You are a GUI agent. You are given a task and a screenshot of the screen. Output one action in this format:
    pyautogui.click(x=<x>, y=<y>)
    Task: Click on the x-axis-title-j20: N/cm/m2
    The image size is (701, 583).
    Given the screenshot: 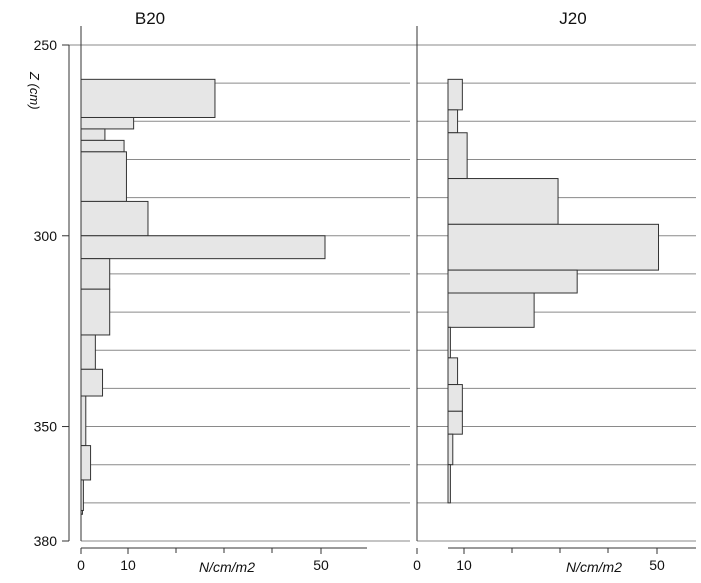 What is the action you would take?
    pyautogui.click(x=594, y=567)
    